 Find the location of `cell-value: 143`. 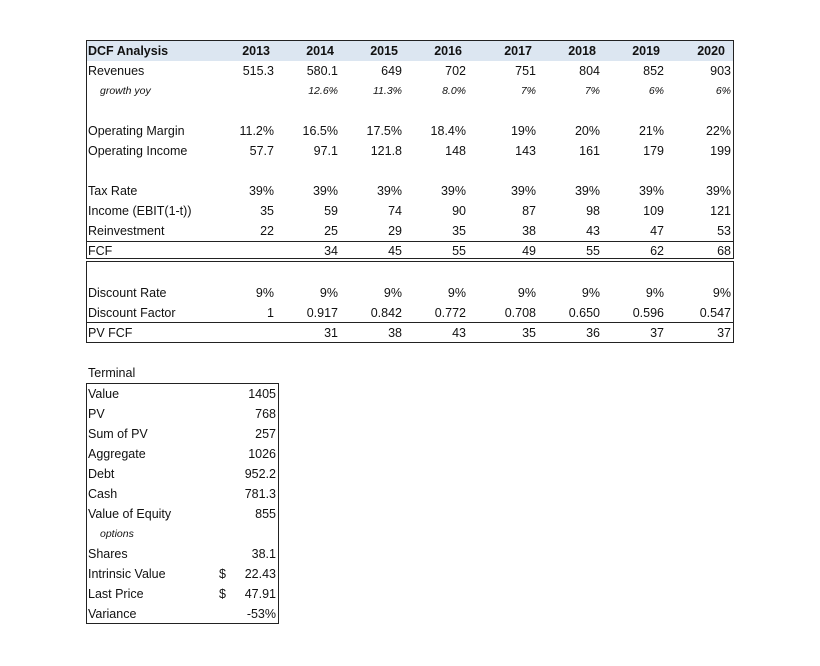

cell-value: 143 is located at coordinates (525, 151).